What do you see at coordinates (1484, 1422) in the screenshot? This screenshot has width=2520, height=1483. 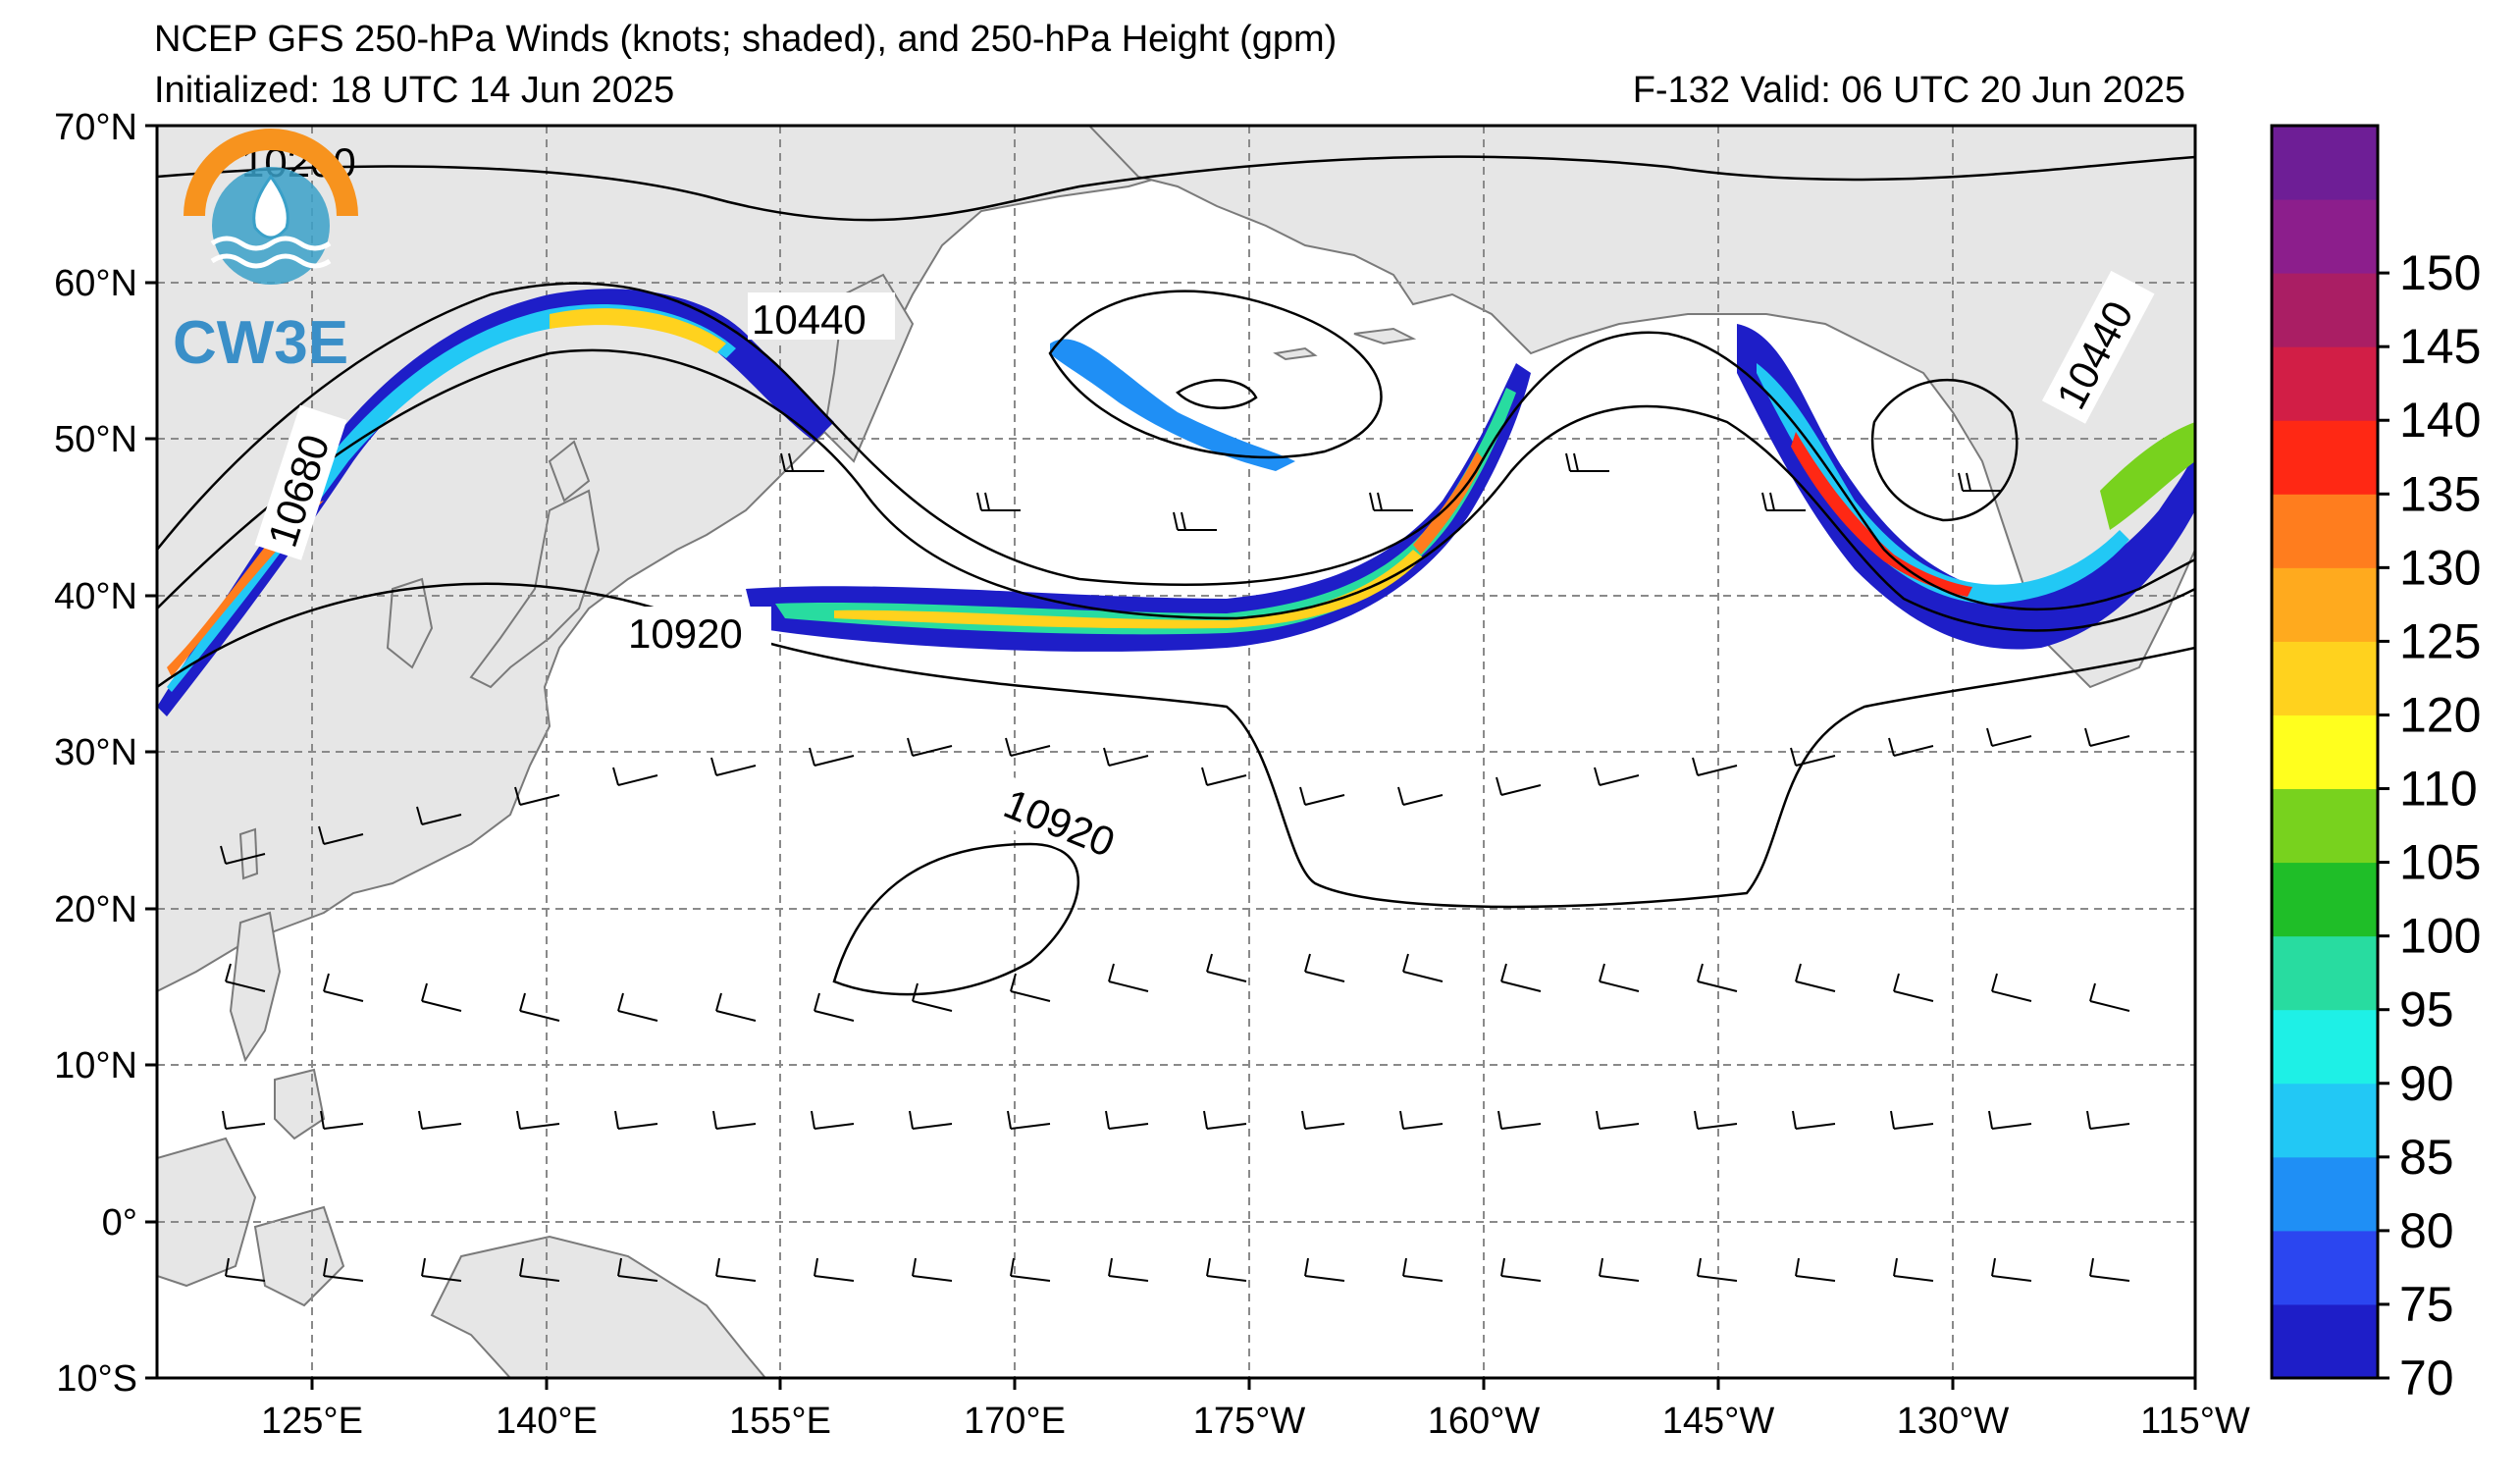 I see `lon-label: 160°W` at bounding box center [1484, 1422].